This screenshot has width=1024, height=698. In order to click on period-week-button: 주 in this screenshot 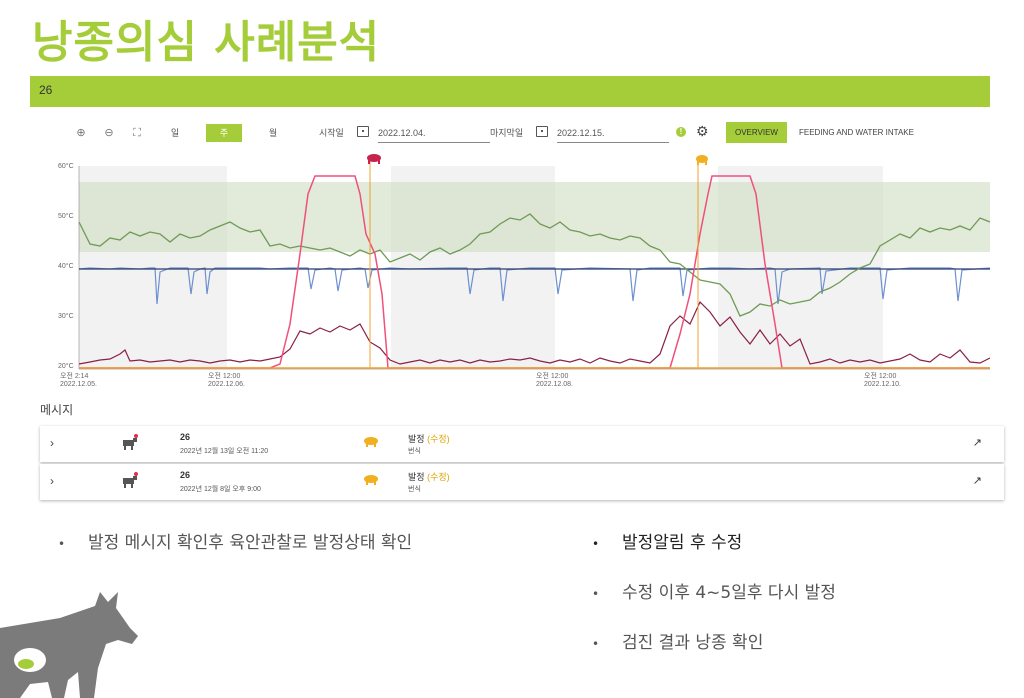, I will do `click(224, 133)`.